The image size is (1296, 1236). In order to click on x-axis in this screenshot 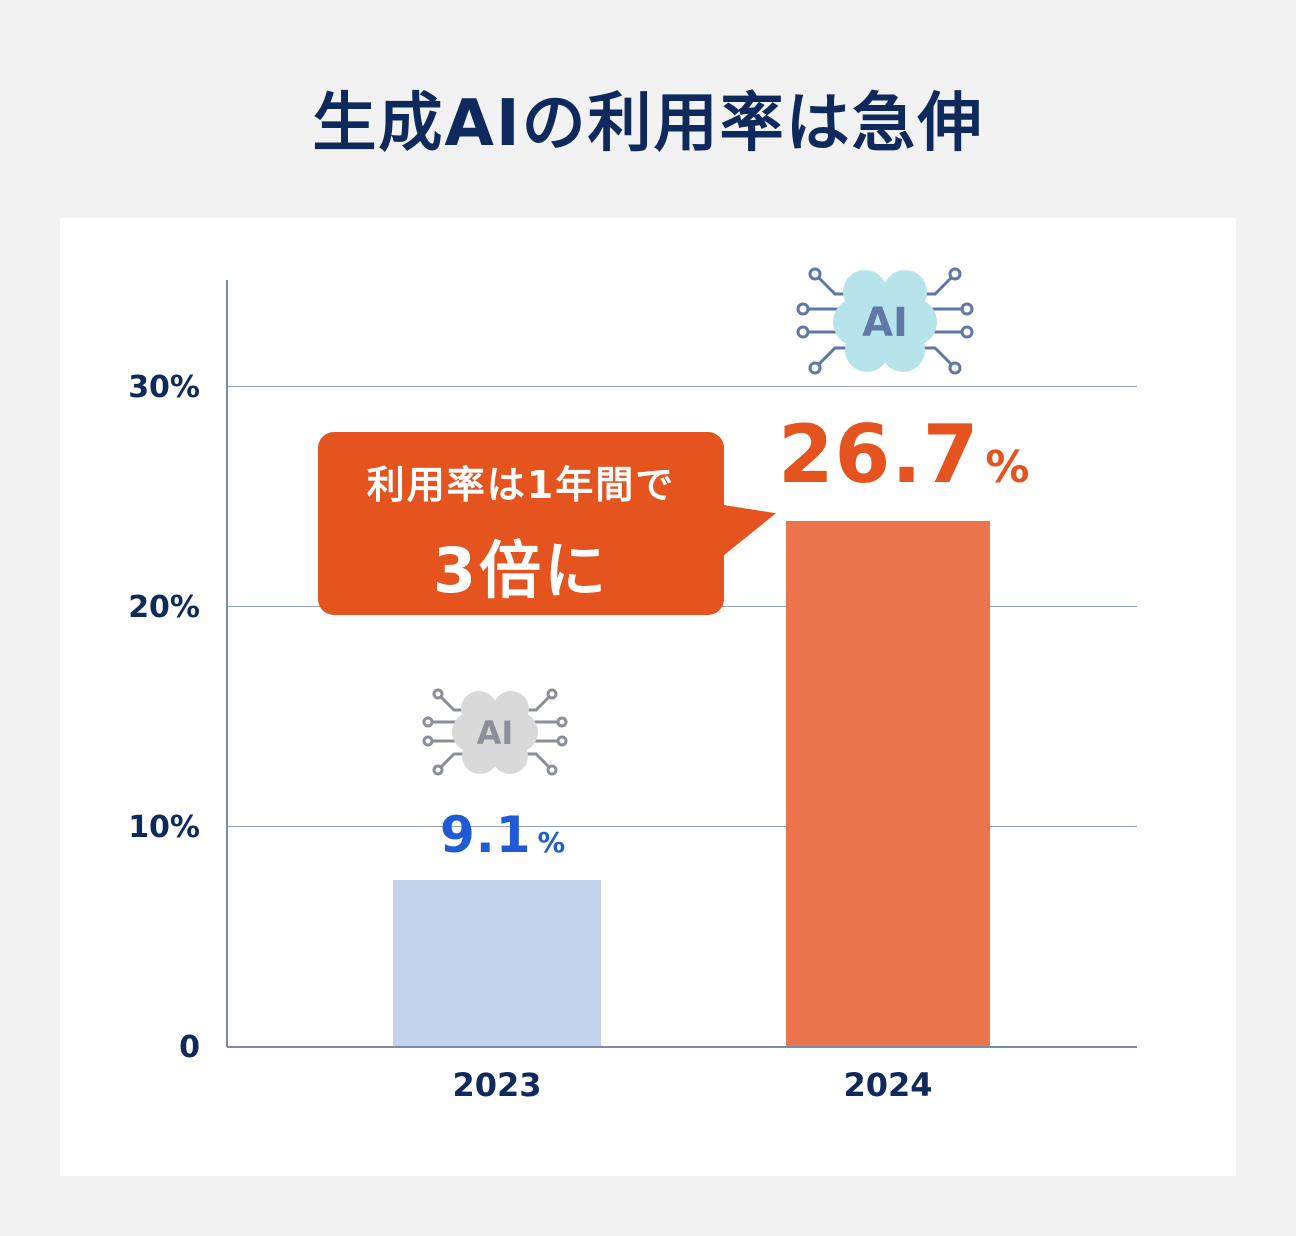, I will do `click(682, 1047)`.